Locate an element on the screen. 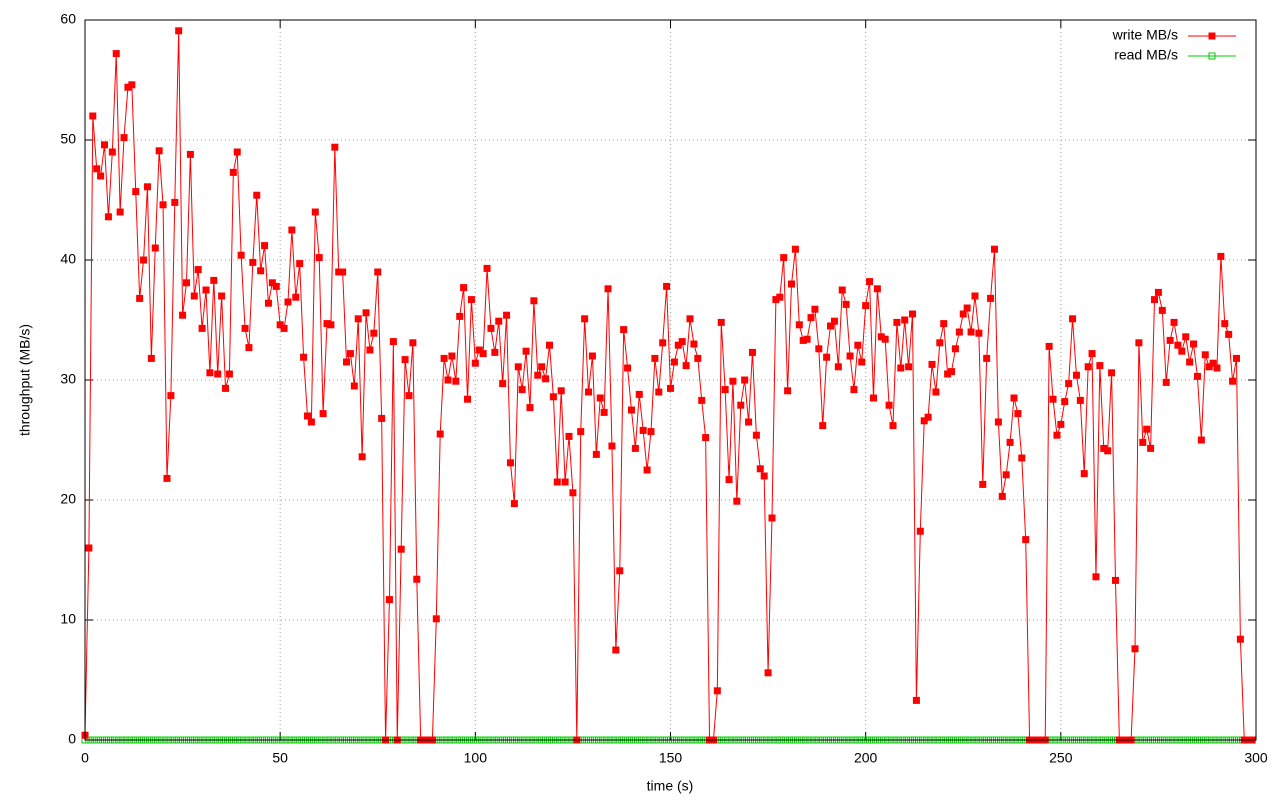 The height and width of the screenshot is (800, 1280). y-tick-label: 0 is located at coordinates (72, 739).